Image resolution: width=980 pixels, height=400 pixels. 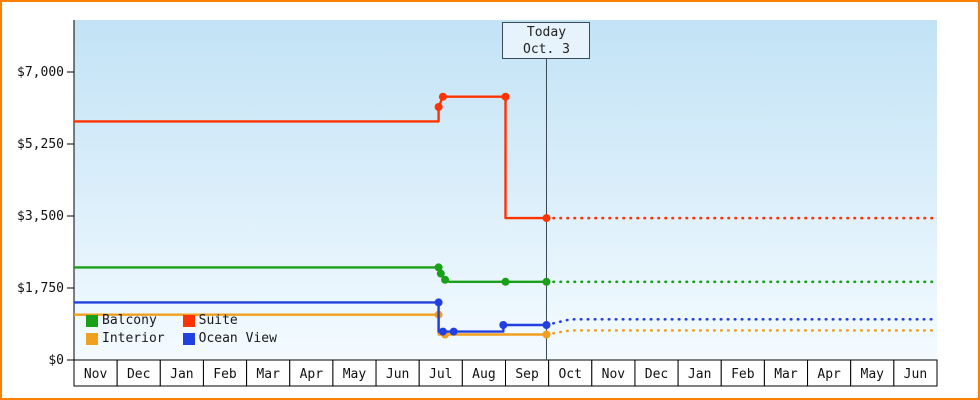 What do you see at coordinates (310, 317) in the screenshot?
I see `ocean-view-line-solid` at bounding box center [310, 317].